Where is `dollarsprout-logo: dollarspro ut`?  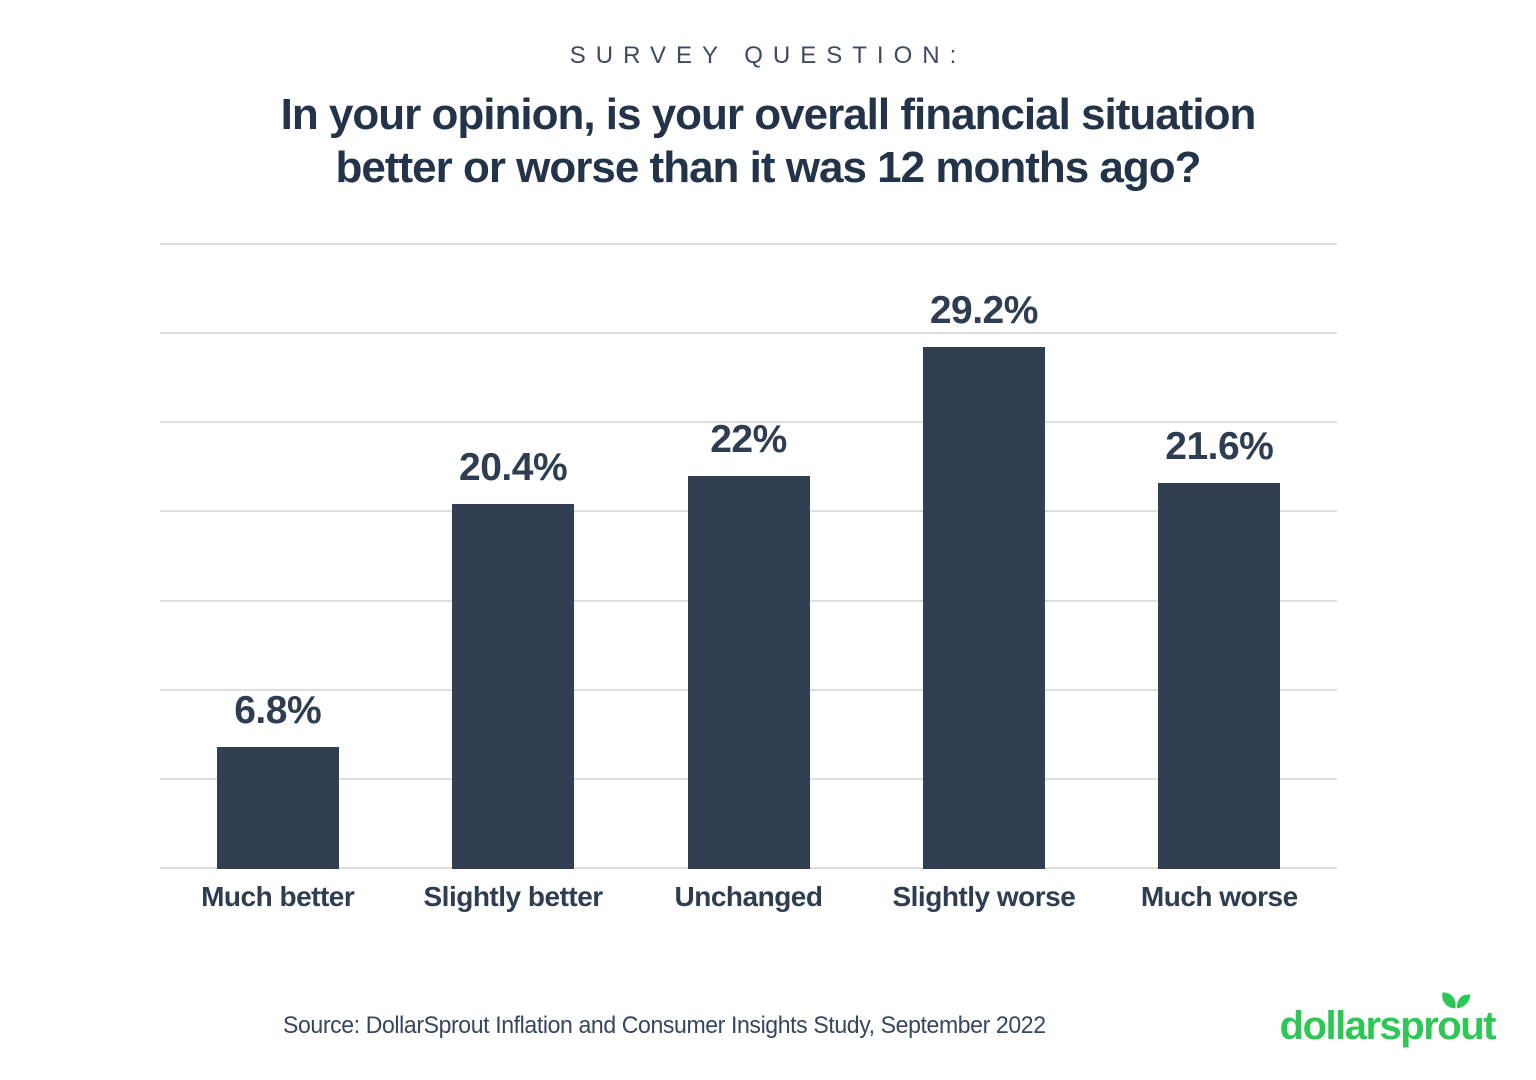 dollarsprout-logo: dollarspro ut is located at coordinates (1387, 1020).